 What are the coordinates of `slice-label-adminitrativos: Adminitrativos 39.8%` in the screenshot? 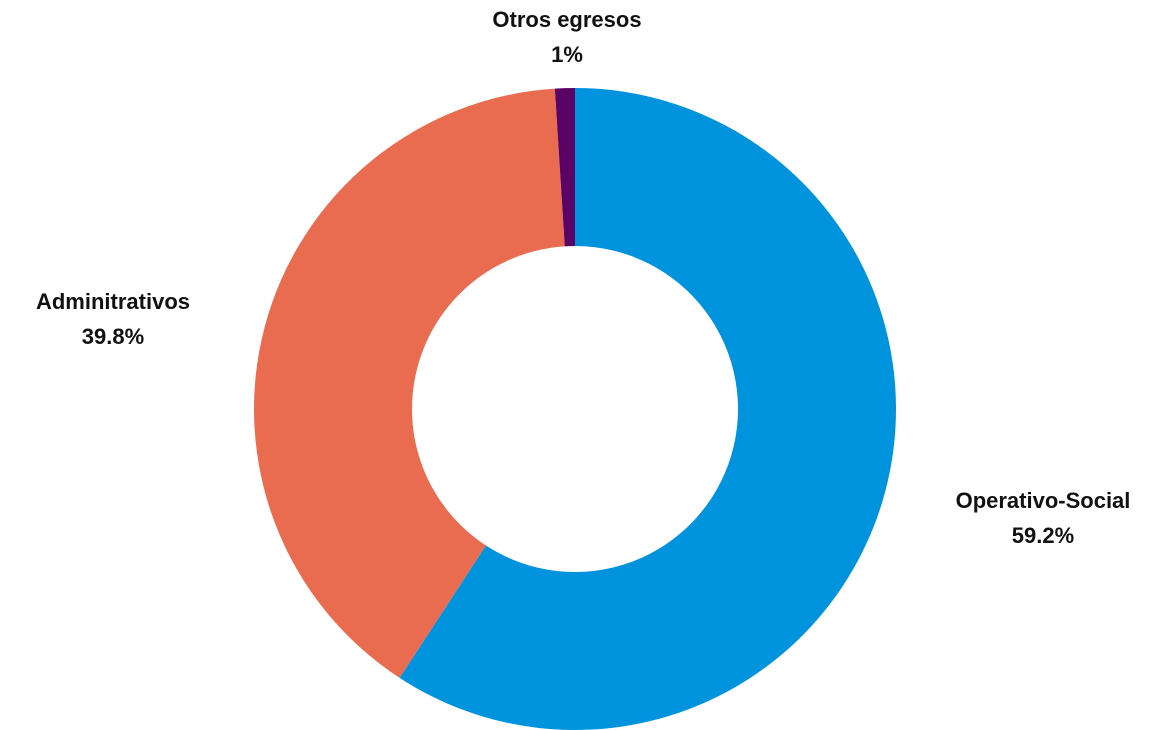 It's located at (113, 319).